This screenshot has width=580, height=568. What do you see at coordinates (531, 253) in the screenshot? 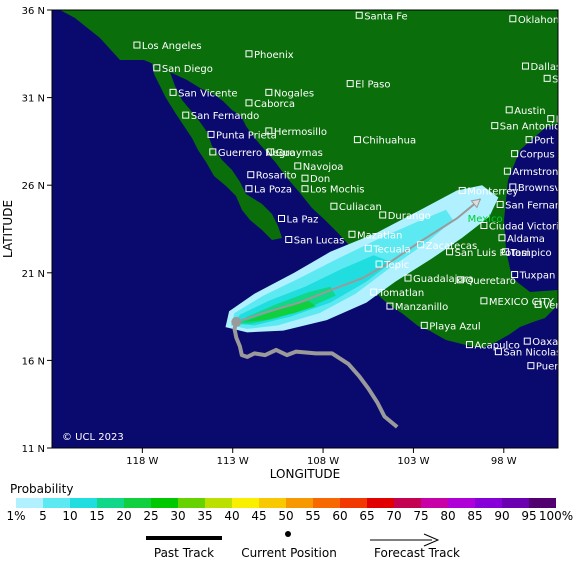
I see `city-label: Tampico` at bounding box center [531, 253].